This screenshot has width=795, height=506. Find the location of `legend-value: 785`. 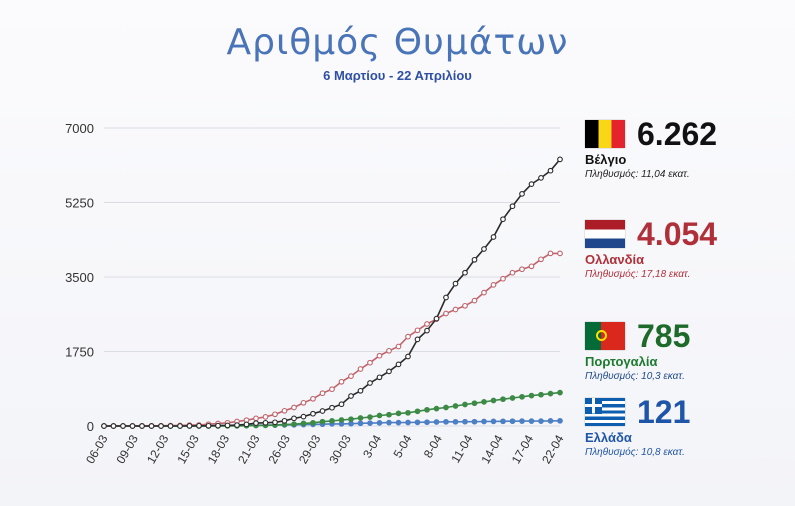

legend-value: 785 is located at coordinates (664, 336).